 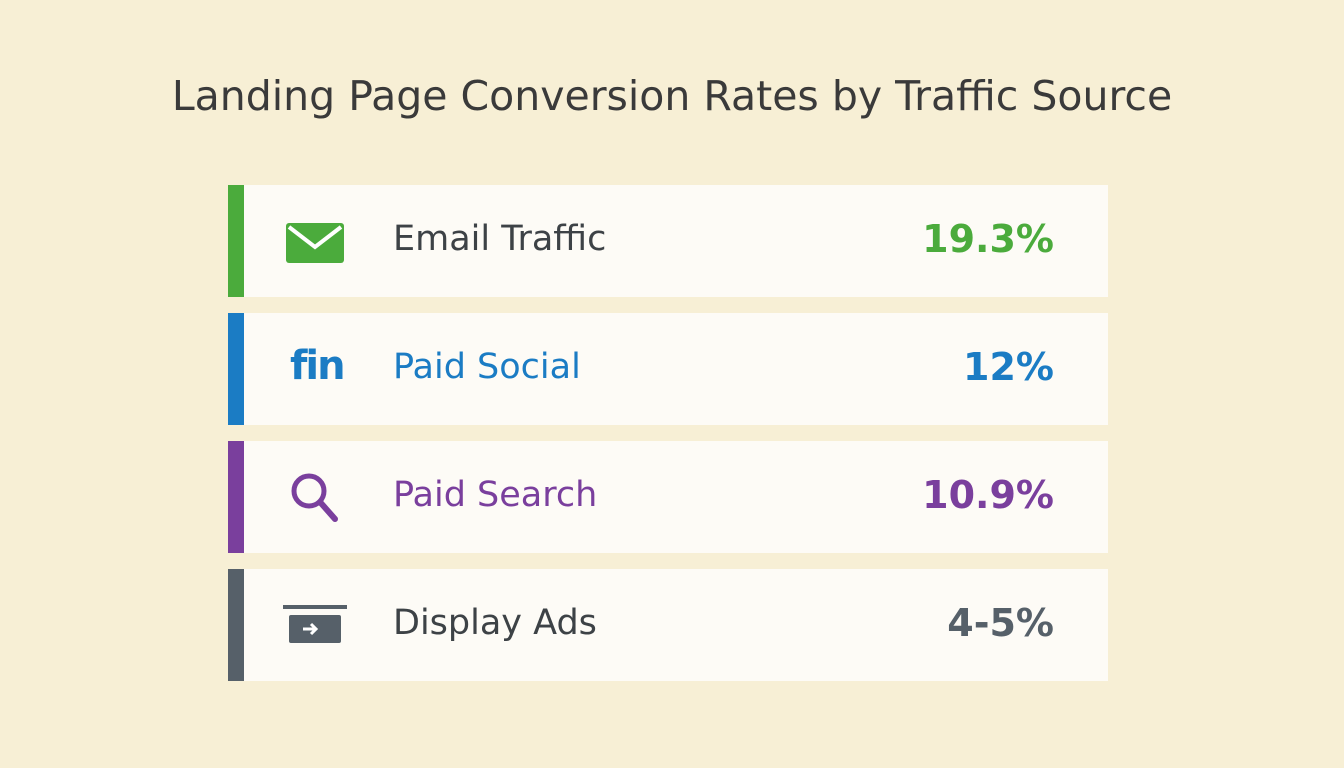 I want to click on row: Email Traffic 19.3%, so click(x=668, y=241).